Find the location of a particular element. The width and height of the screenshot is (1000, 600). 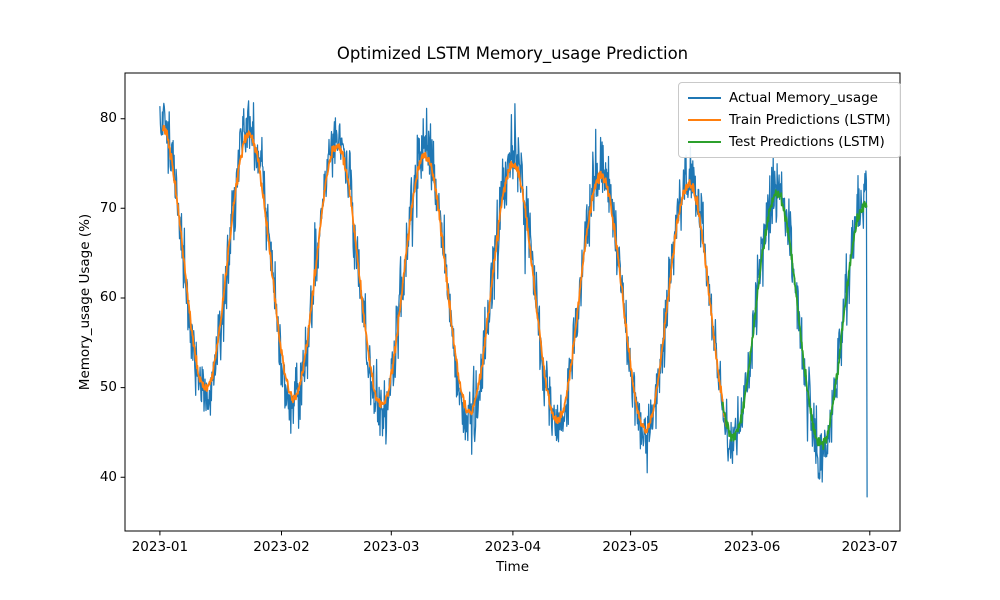

legend-label-test: Test Predictions (LSTM) is located at coordinates (807, 142).